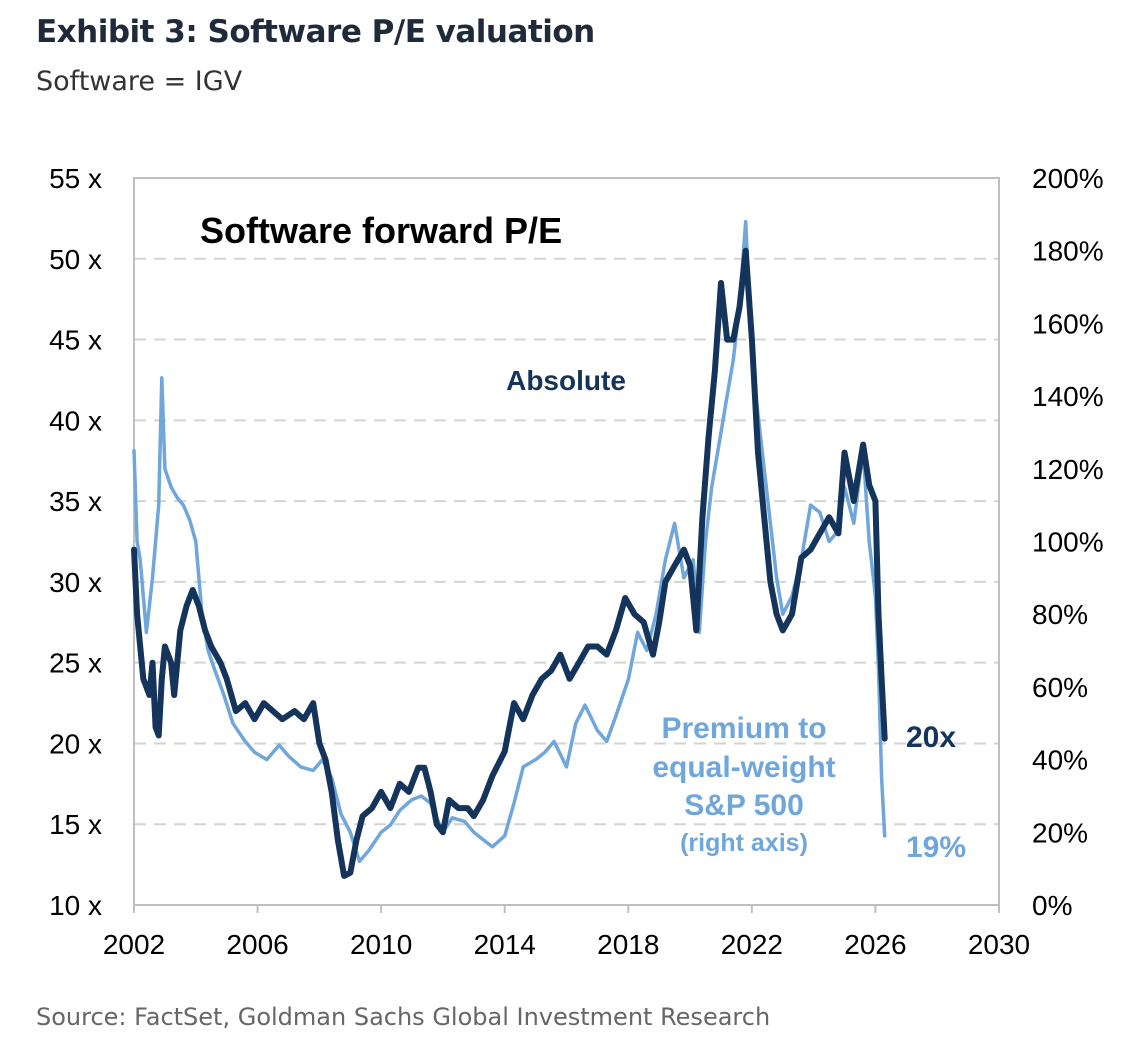  Describe the element at coordinates (999, 944) in the screenshot. I see `x-tick-label: 2030` at that location.